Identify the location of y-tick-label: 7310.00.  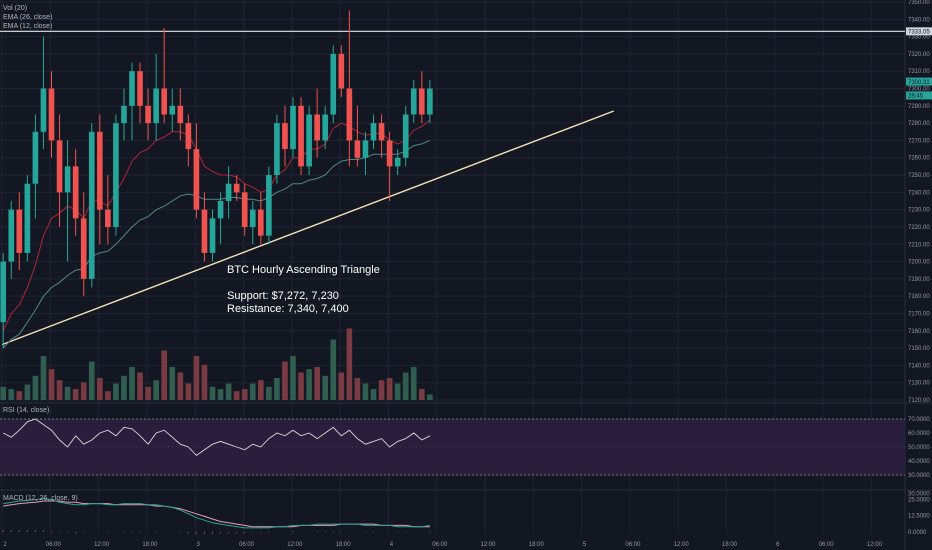
(919, 72).